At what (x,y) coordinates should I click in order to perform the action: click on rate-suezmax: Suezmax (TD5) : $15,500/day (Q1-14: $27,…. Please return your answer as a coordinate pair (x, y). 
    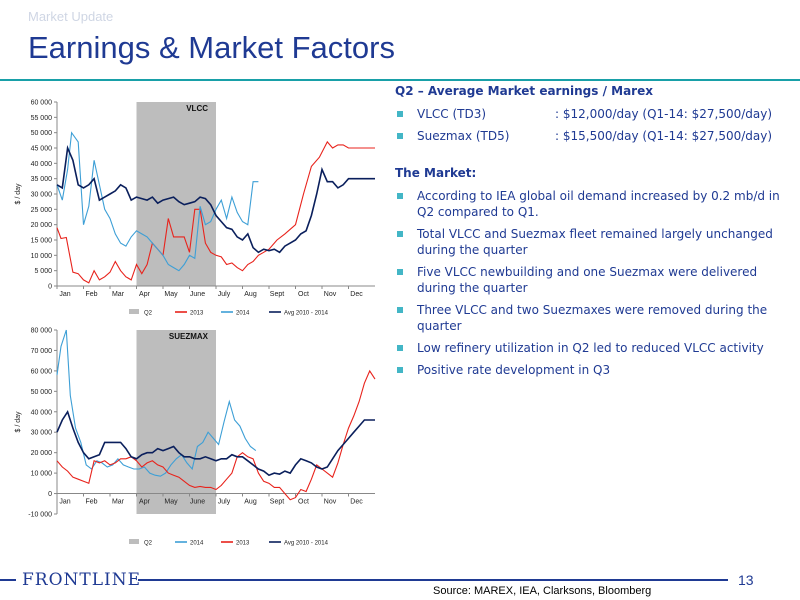
    Looking at the image, I should click on (595, 139).